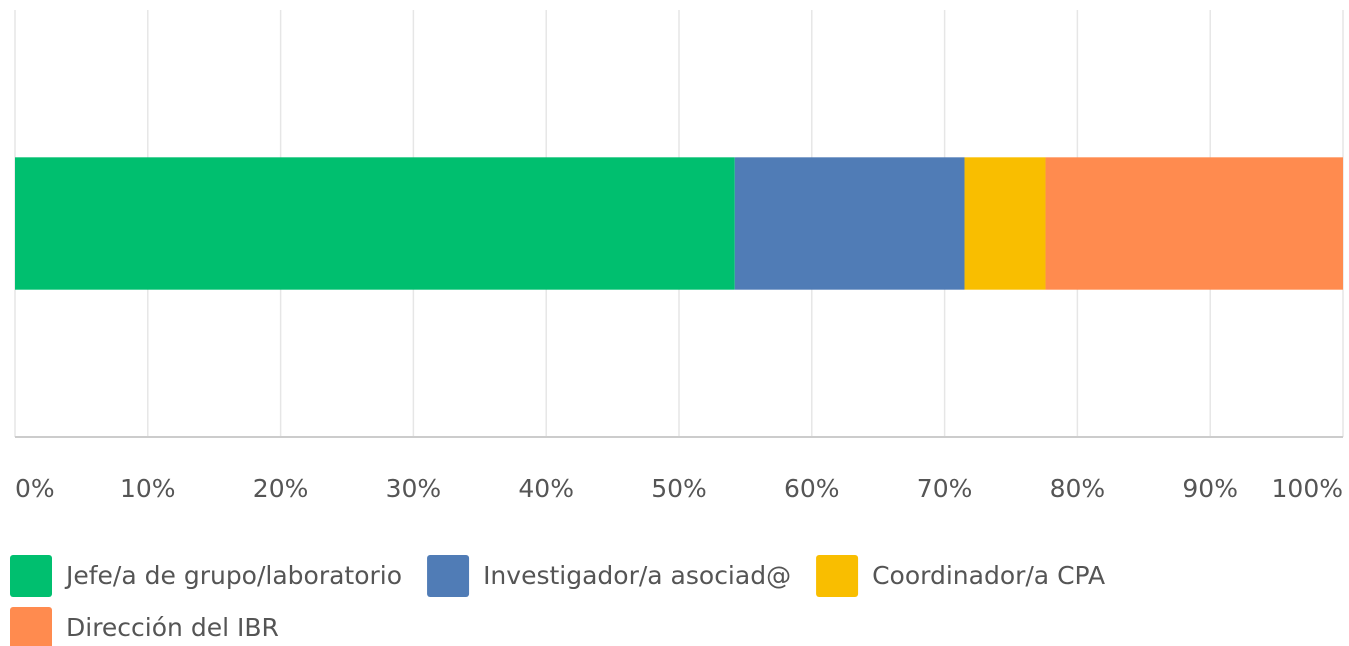  Describe the element at coordinates (233, 575) in the screenshot. I see `legend-label: Jefe/a de grupo/laboratorio` at that location.